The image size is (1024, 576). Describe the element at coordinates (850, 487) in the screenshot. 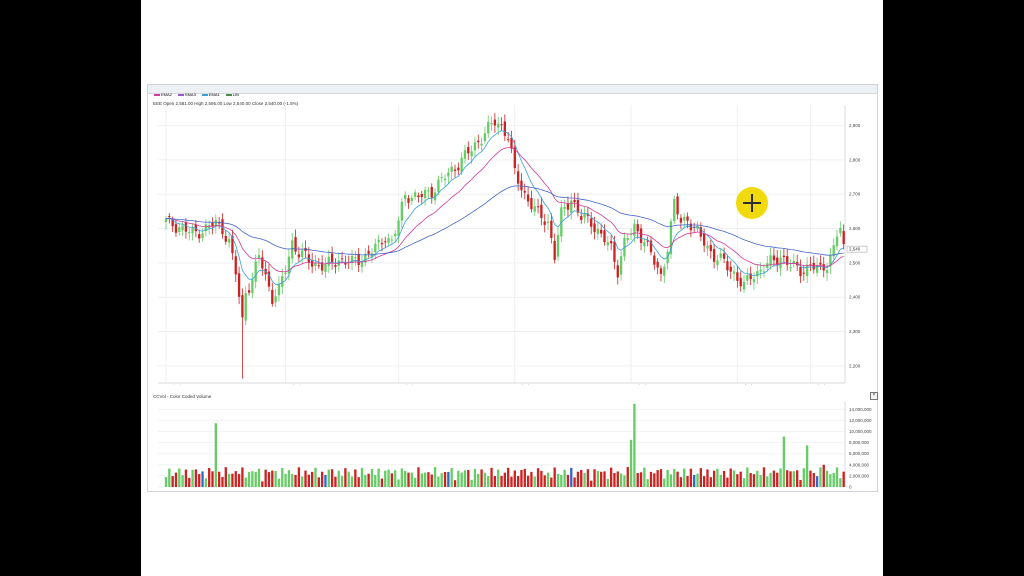

I see `volume-y-tick-label: 0` at that location.